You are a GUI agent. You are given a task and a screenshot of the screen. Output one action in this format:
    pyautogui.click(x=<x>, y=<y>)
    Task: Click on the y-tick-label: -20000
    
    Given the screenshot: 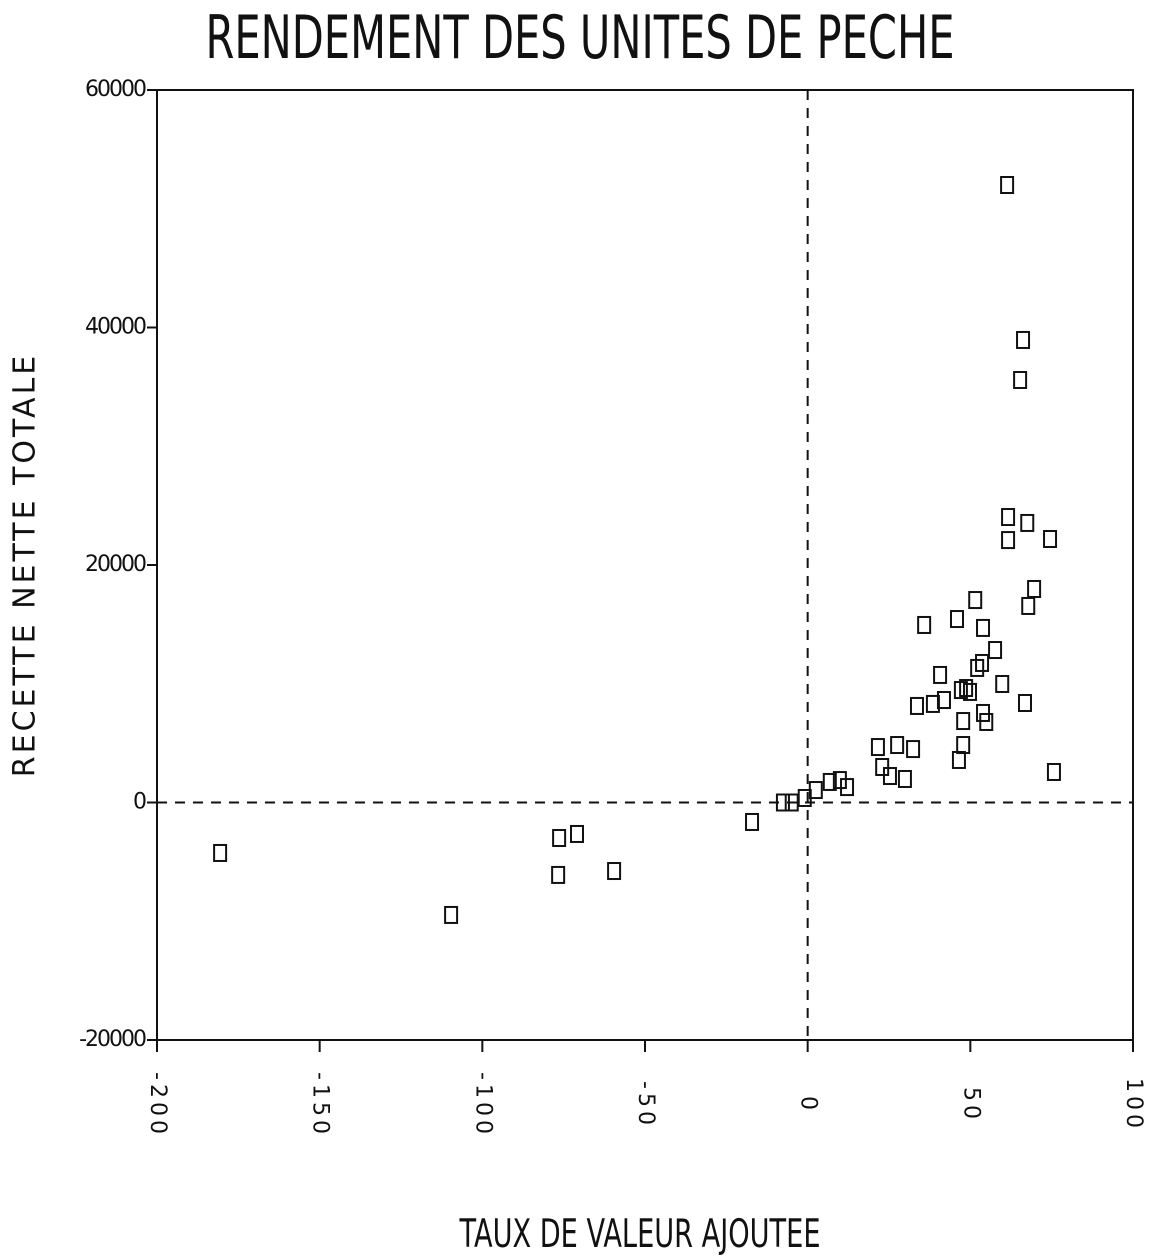 What is the action you would take?
    pyautogui.click(x=112, y=1039)
    